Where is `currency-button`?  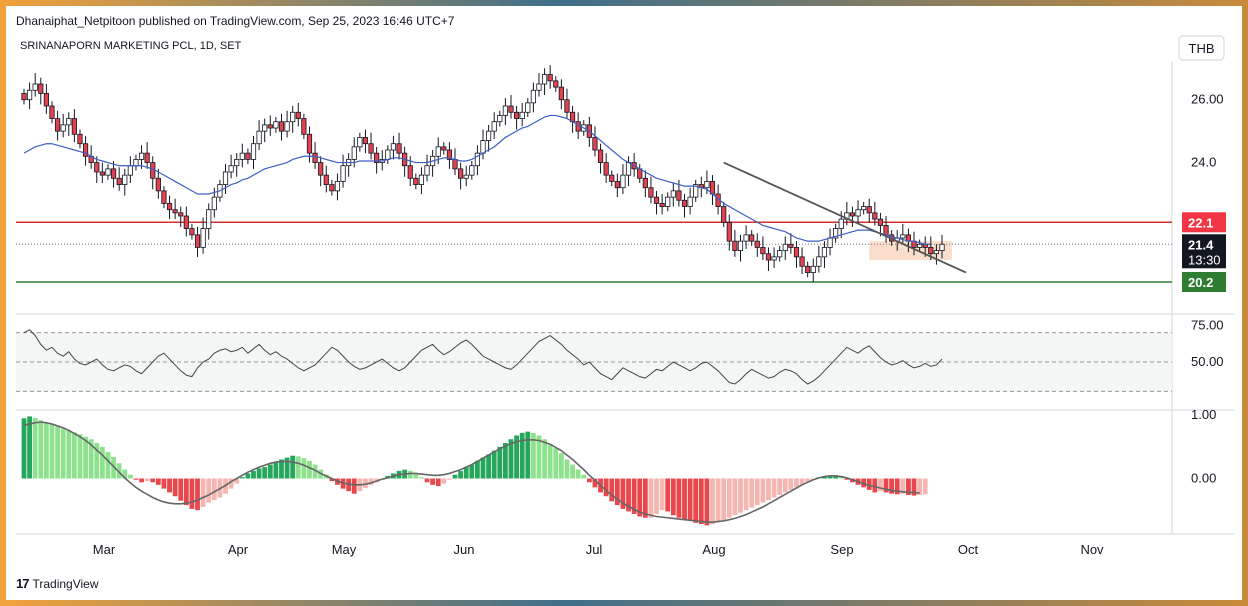 currency-button is located at coordinates (1201, 48).